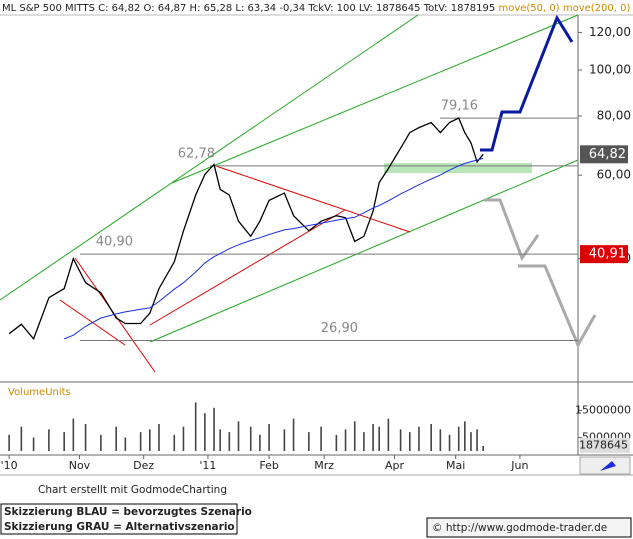  Describe the element at coordinates (610, 69) in the screenshot. I see `y-tick-label: 100,00` at that location.